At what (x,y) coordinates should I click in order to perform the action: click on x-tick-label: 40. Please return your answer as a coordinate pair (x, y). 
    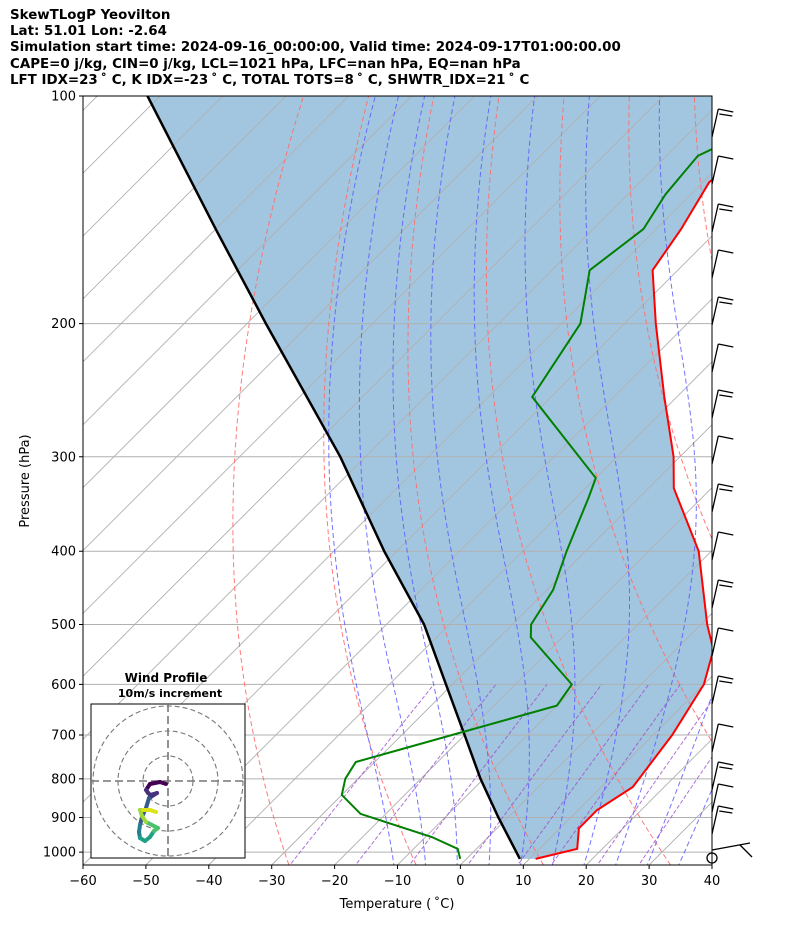
    Looking at the image, I should click on (712, 881).